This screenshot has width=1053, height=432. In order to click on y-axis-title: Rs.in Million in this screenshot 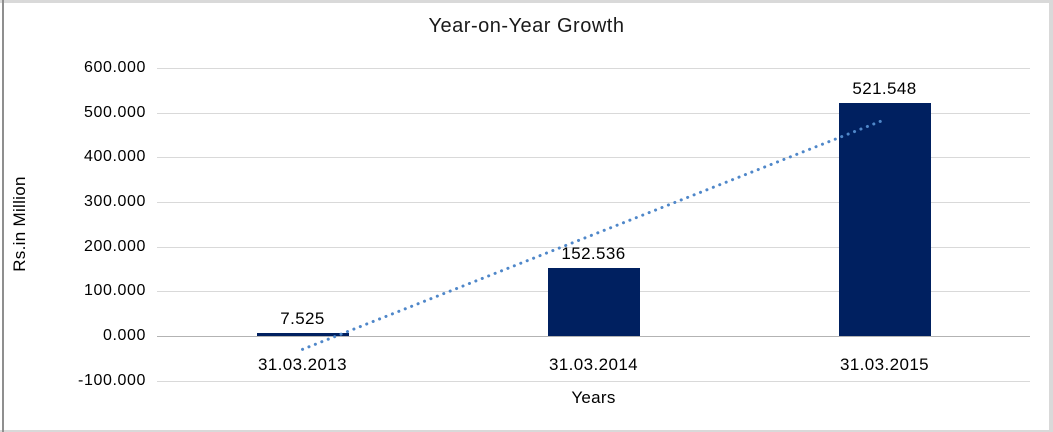, I will do `click(19, 224)`.